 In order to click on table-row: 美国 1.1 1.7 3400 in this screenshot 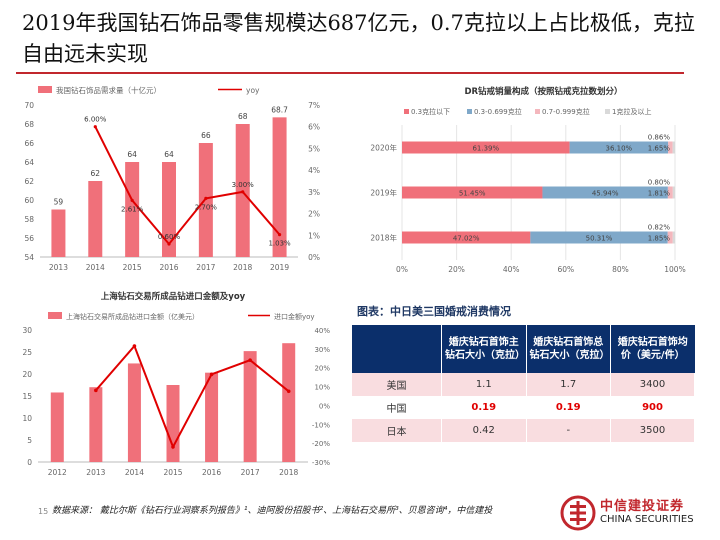, I will do `click(523, 384)`.